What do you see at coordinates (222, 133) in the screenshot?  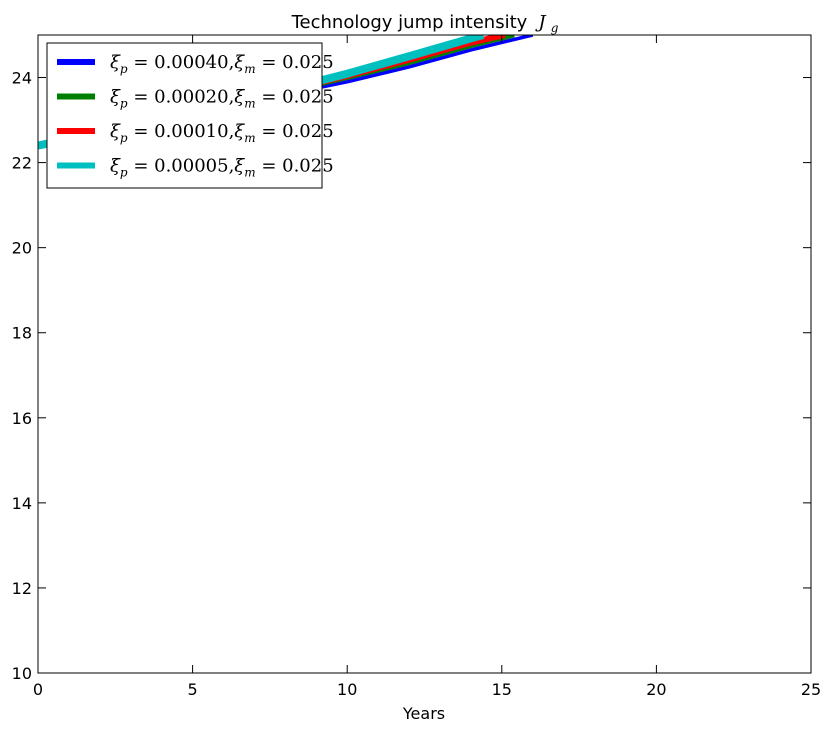 I see `legend-label-3: ξp = 0.00010,ξm = 0.025` at bounding box center [222, 133].